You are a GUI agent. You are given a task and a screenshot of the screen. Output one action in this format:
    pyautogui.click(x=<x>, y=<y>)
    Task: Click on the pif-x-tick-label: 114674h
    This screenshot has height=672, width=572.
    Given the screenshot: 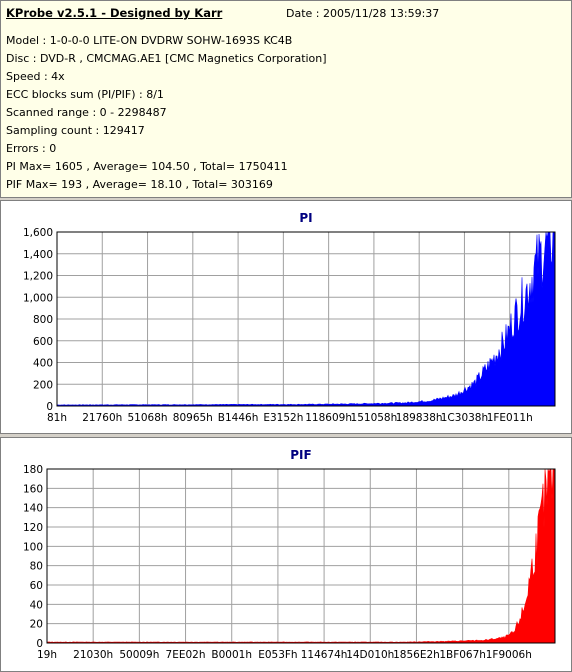 What is the action you would take?
    pyautogui.click(x=324, y=655)
    